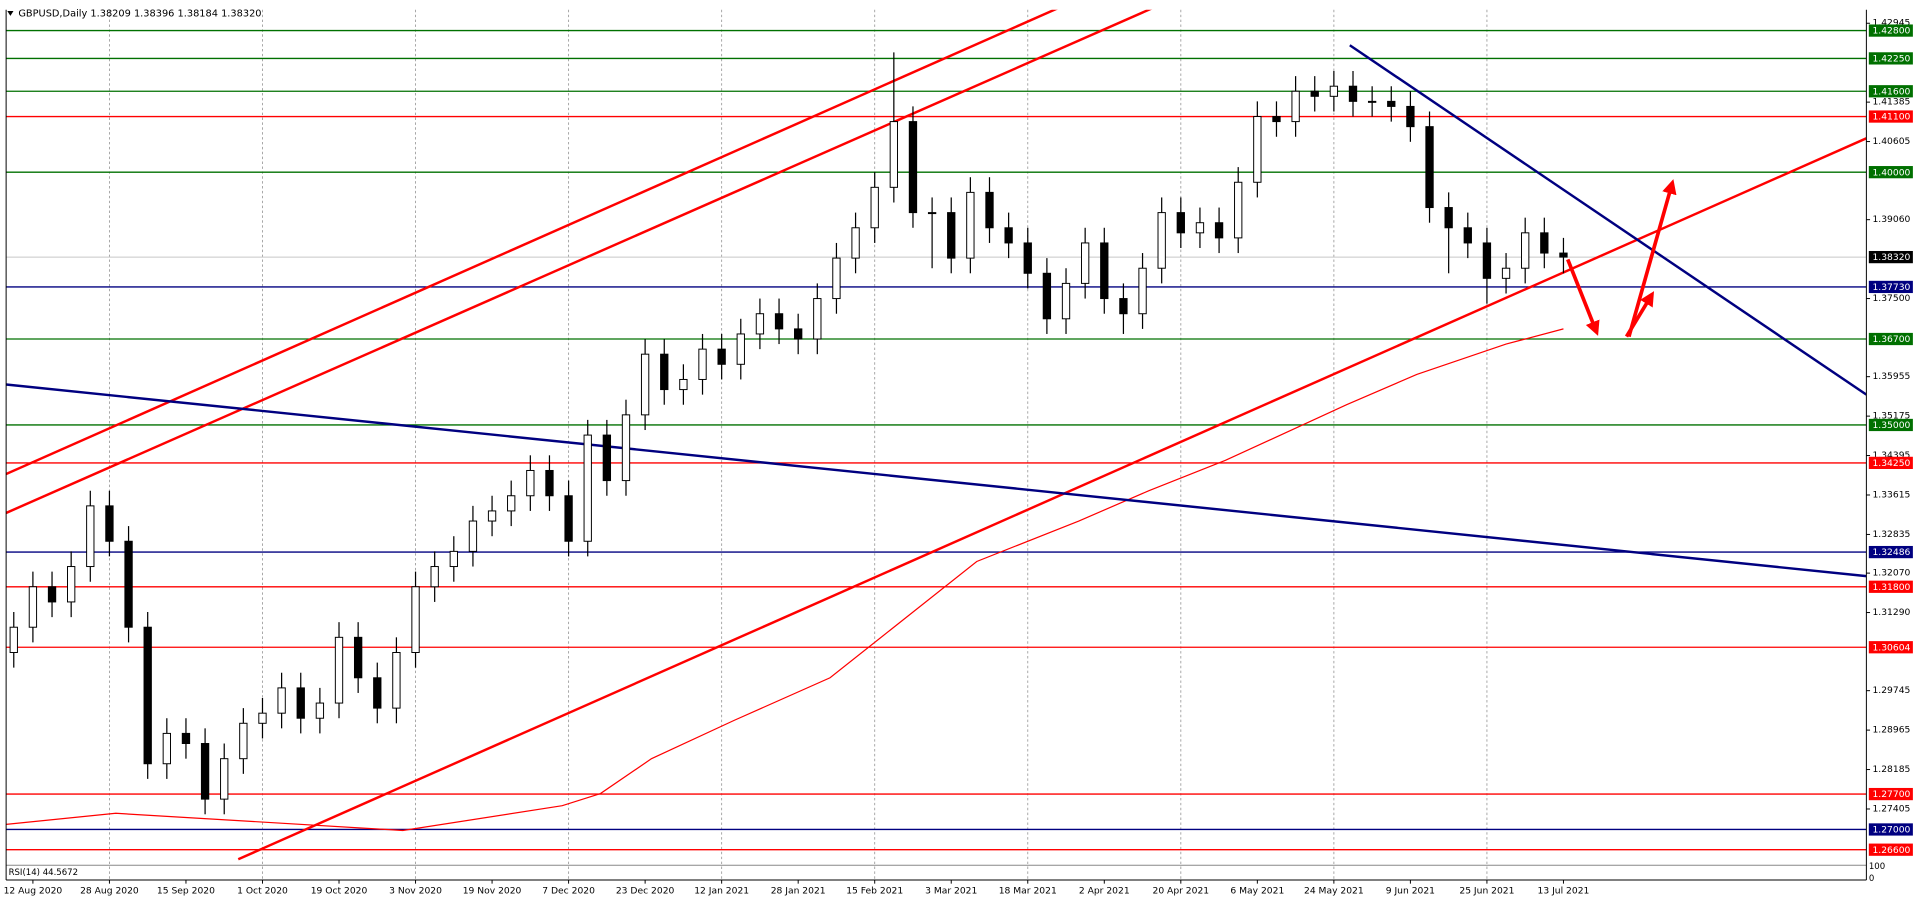 The image size is (1919, 902). Describe the element at coordinates (1891, 339) in the screenshot. I see `level-label: 1.36700` at that location.